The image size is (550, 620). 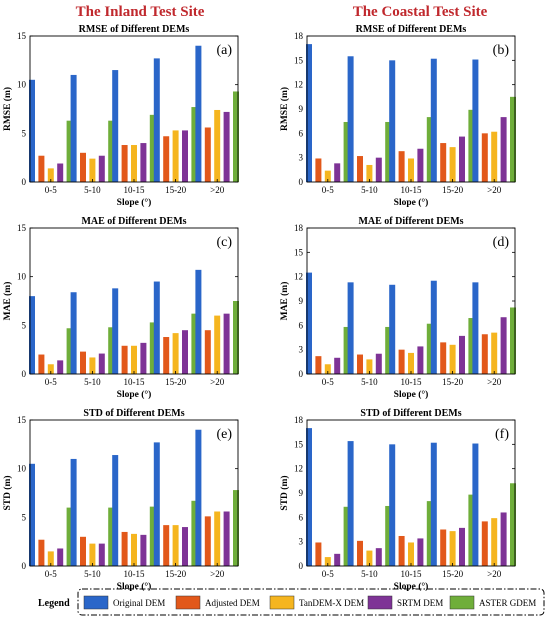 What do you see at coordinates (380, 602) in the screenshot?
I see `legend-swatch-srtm-dem` at bounding box center [380, 602].